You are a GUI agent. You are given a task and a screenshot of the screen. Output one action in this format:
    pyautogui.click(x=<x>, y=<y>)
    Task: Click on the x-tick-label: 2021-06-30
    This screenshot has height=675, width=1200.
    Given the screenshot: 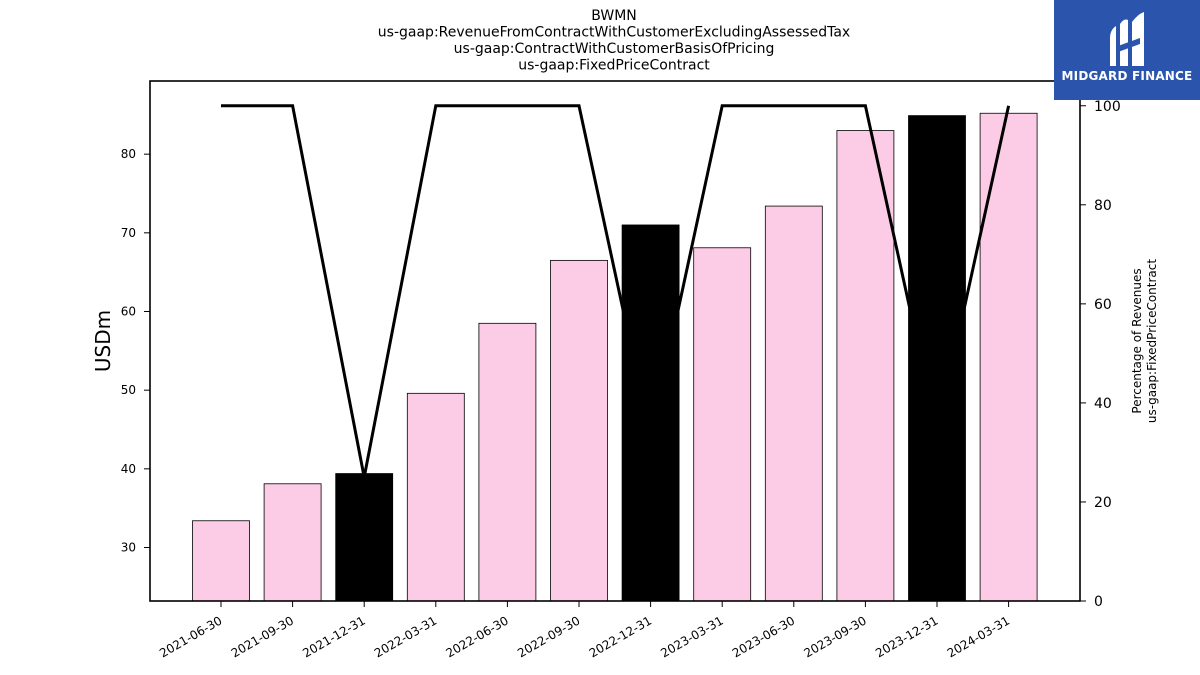 What is the action you would take?
    pyautogui.click(x=190, y=636)
    